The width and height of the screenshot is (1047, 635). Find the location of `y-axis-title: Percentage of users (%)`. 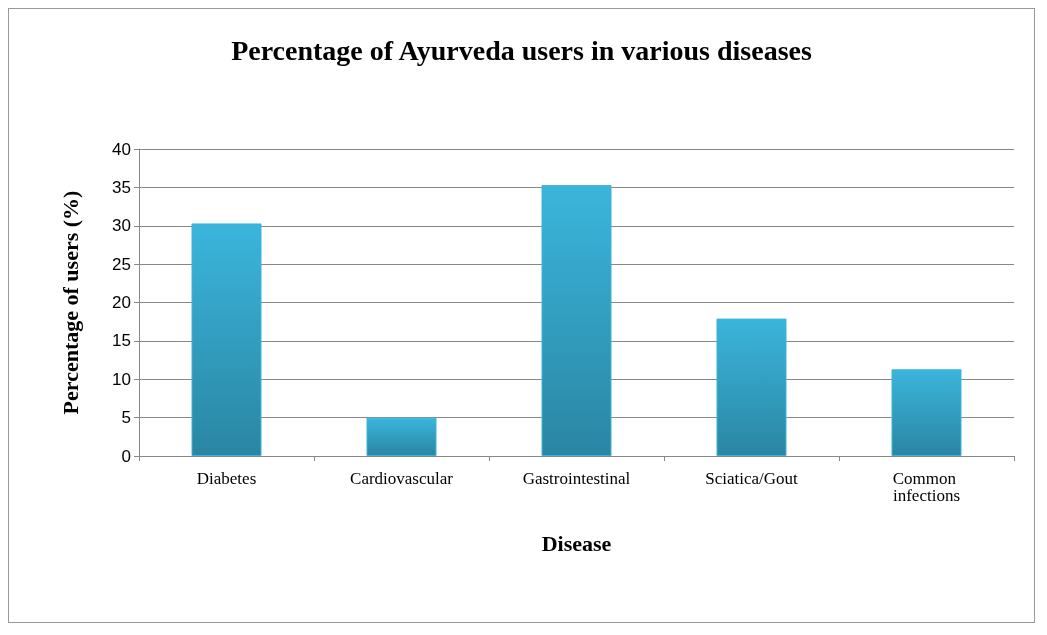

y-axis-title: Percentage of users (%) is located at coordinates (70, 302).